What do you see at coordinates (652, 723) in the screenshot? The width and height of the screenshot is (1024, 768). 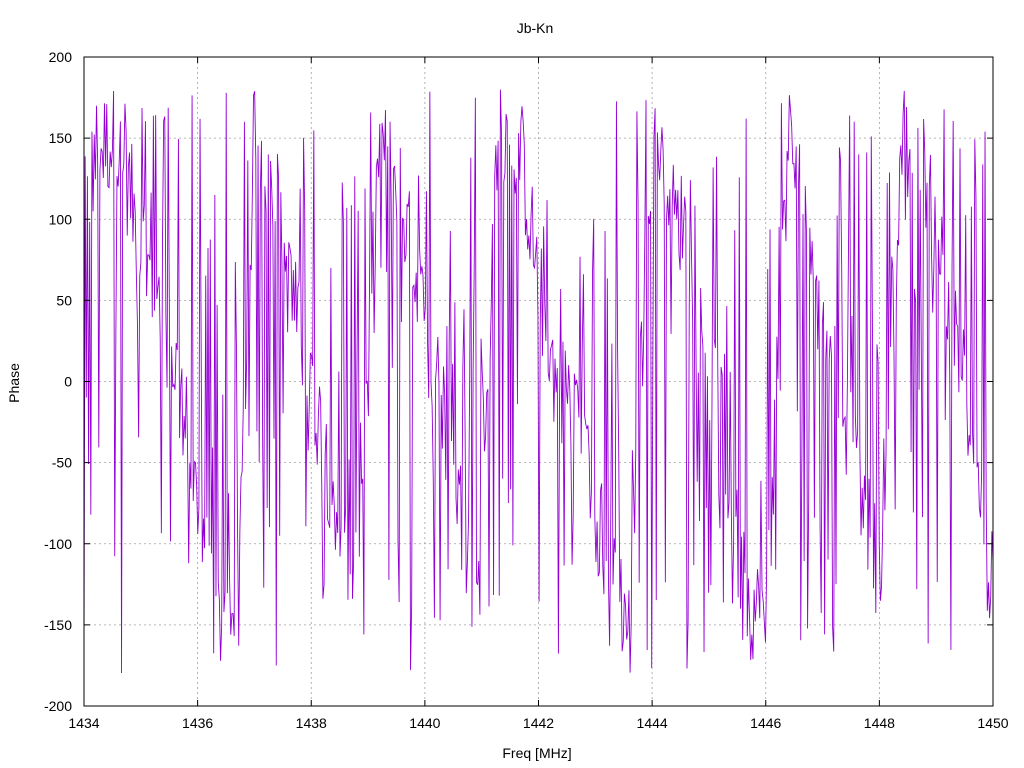 I see `x-tick-label: 1444` at bounding box center [652, 723].